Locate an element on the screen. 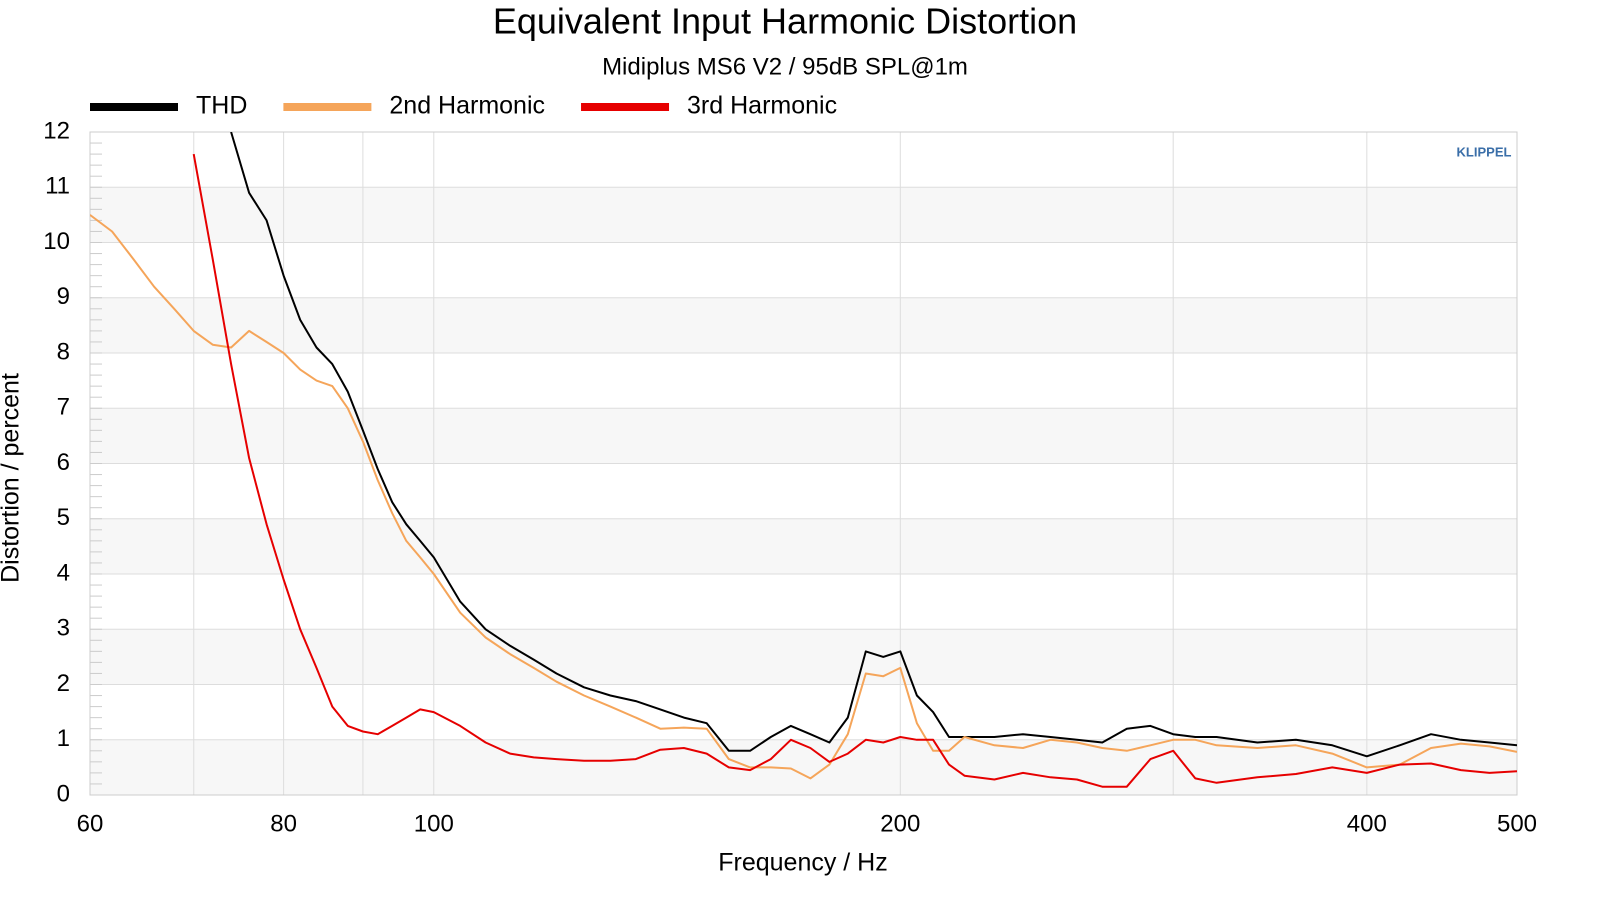  legend-label: 3rd Harmonic is located at coordinates (762, 106).